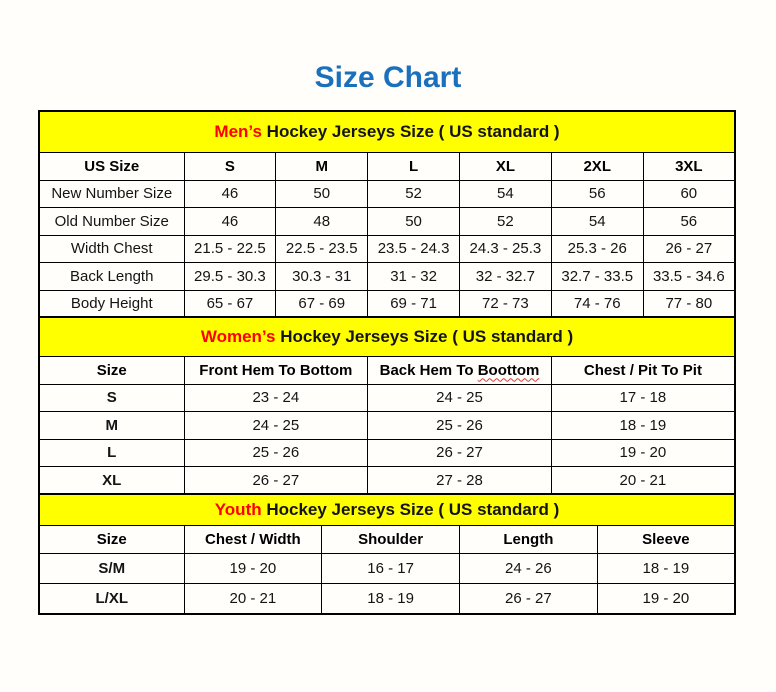 The image size is (776, 692). Describe the element at coordinates (111, 370) in the screenshot. I see `womens-column-header: Size` at that location.